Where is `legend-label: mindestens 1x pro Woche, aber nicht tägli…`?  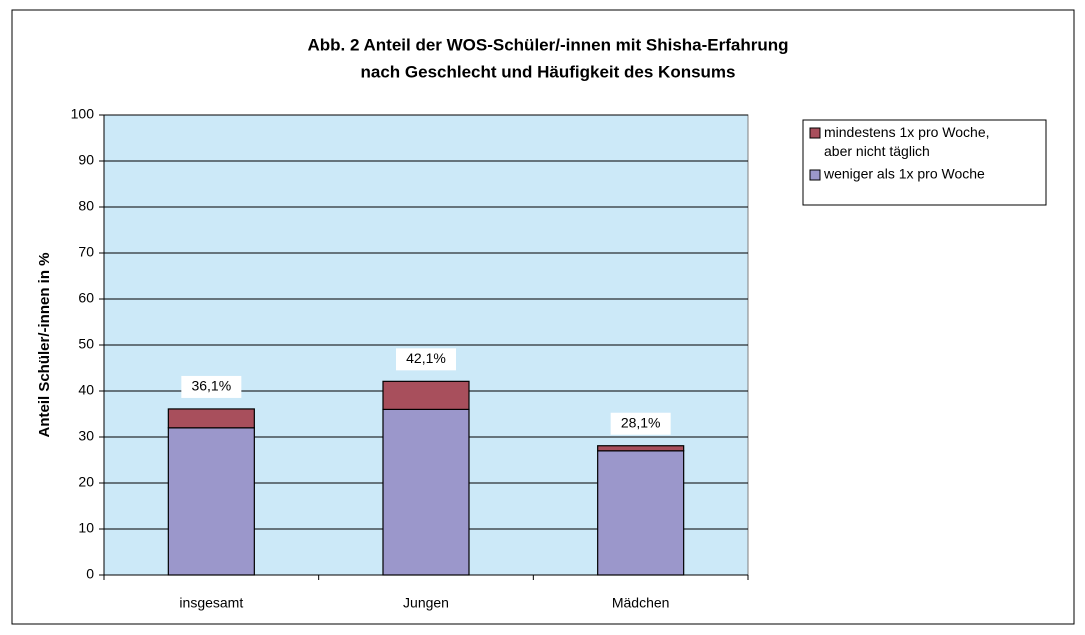 legend-label: mindestens 1x pro Woche, aber nicht tägli… is located at coordinates (907, 141).